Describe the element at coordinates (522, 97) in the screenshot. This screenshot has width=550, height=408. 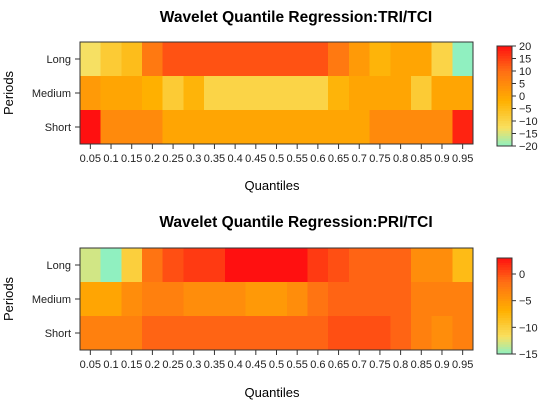
I see `colorbar-tick-label: 0` at that location.